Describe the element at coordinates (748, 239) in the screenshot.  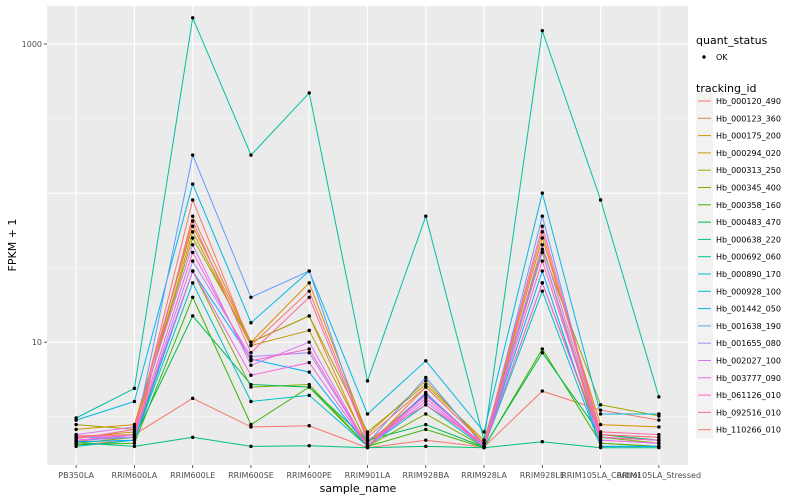
I see `legend-label-Hb_000638_220: Hb_000638_220` at that location.